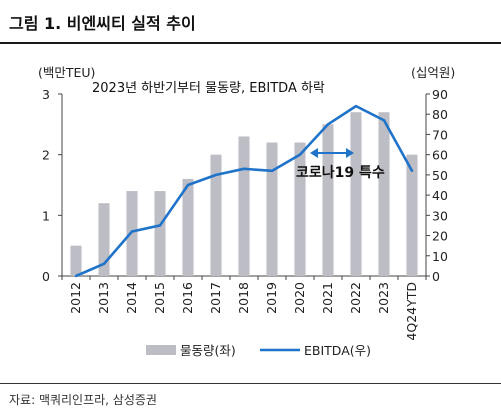  I want to click on x-tick-label: 2022, so click(355, 298).